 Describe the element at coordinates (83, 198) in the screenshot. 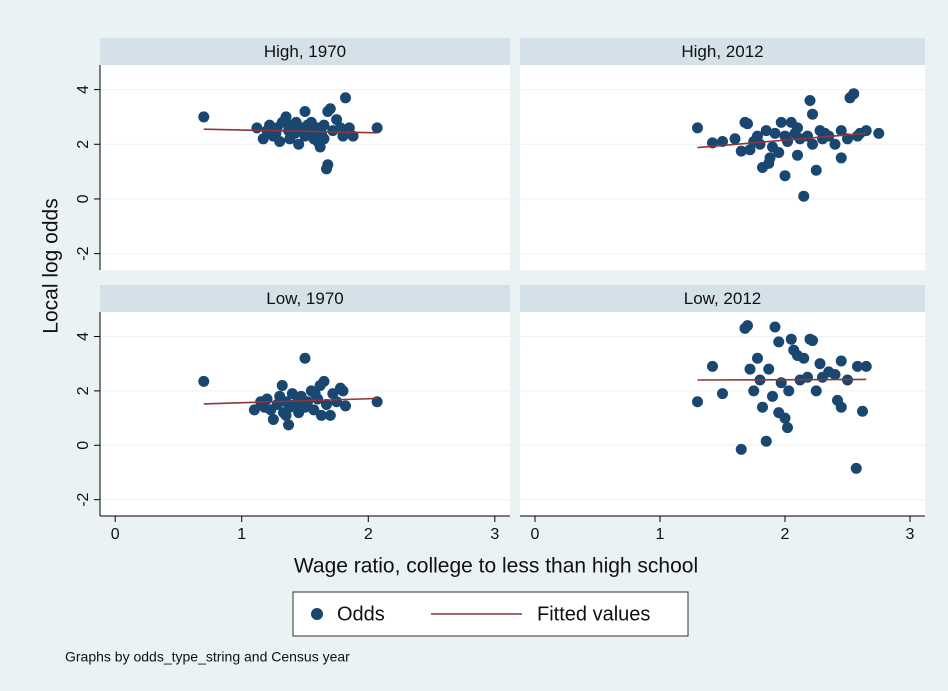

I see `y-tick-label: 0` at that location.